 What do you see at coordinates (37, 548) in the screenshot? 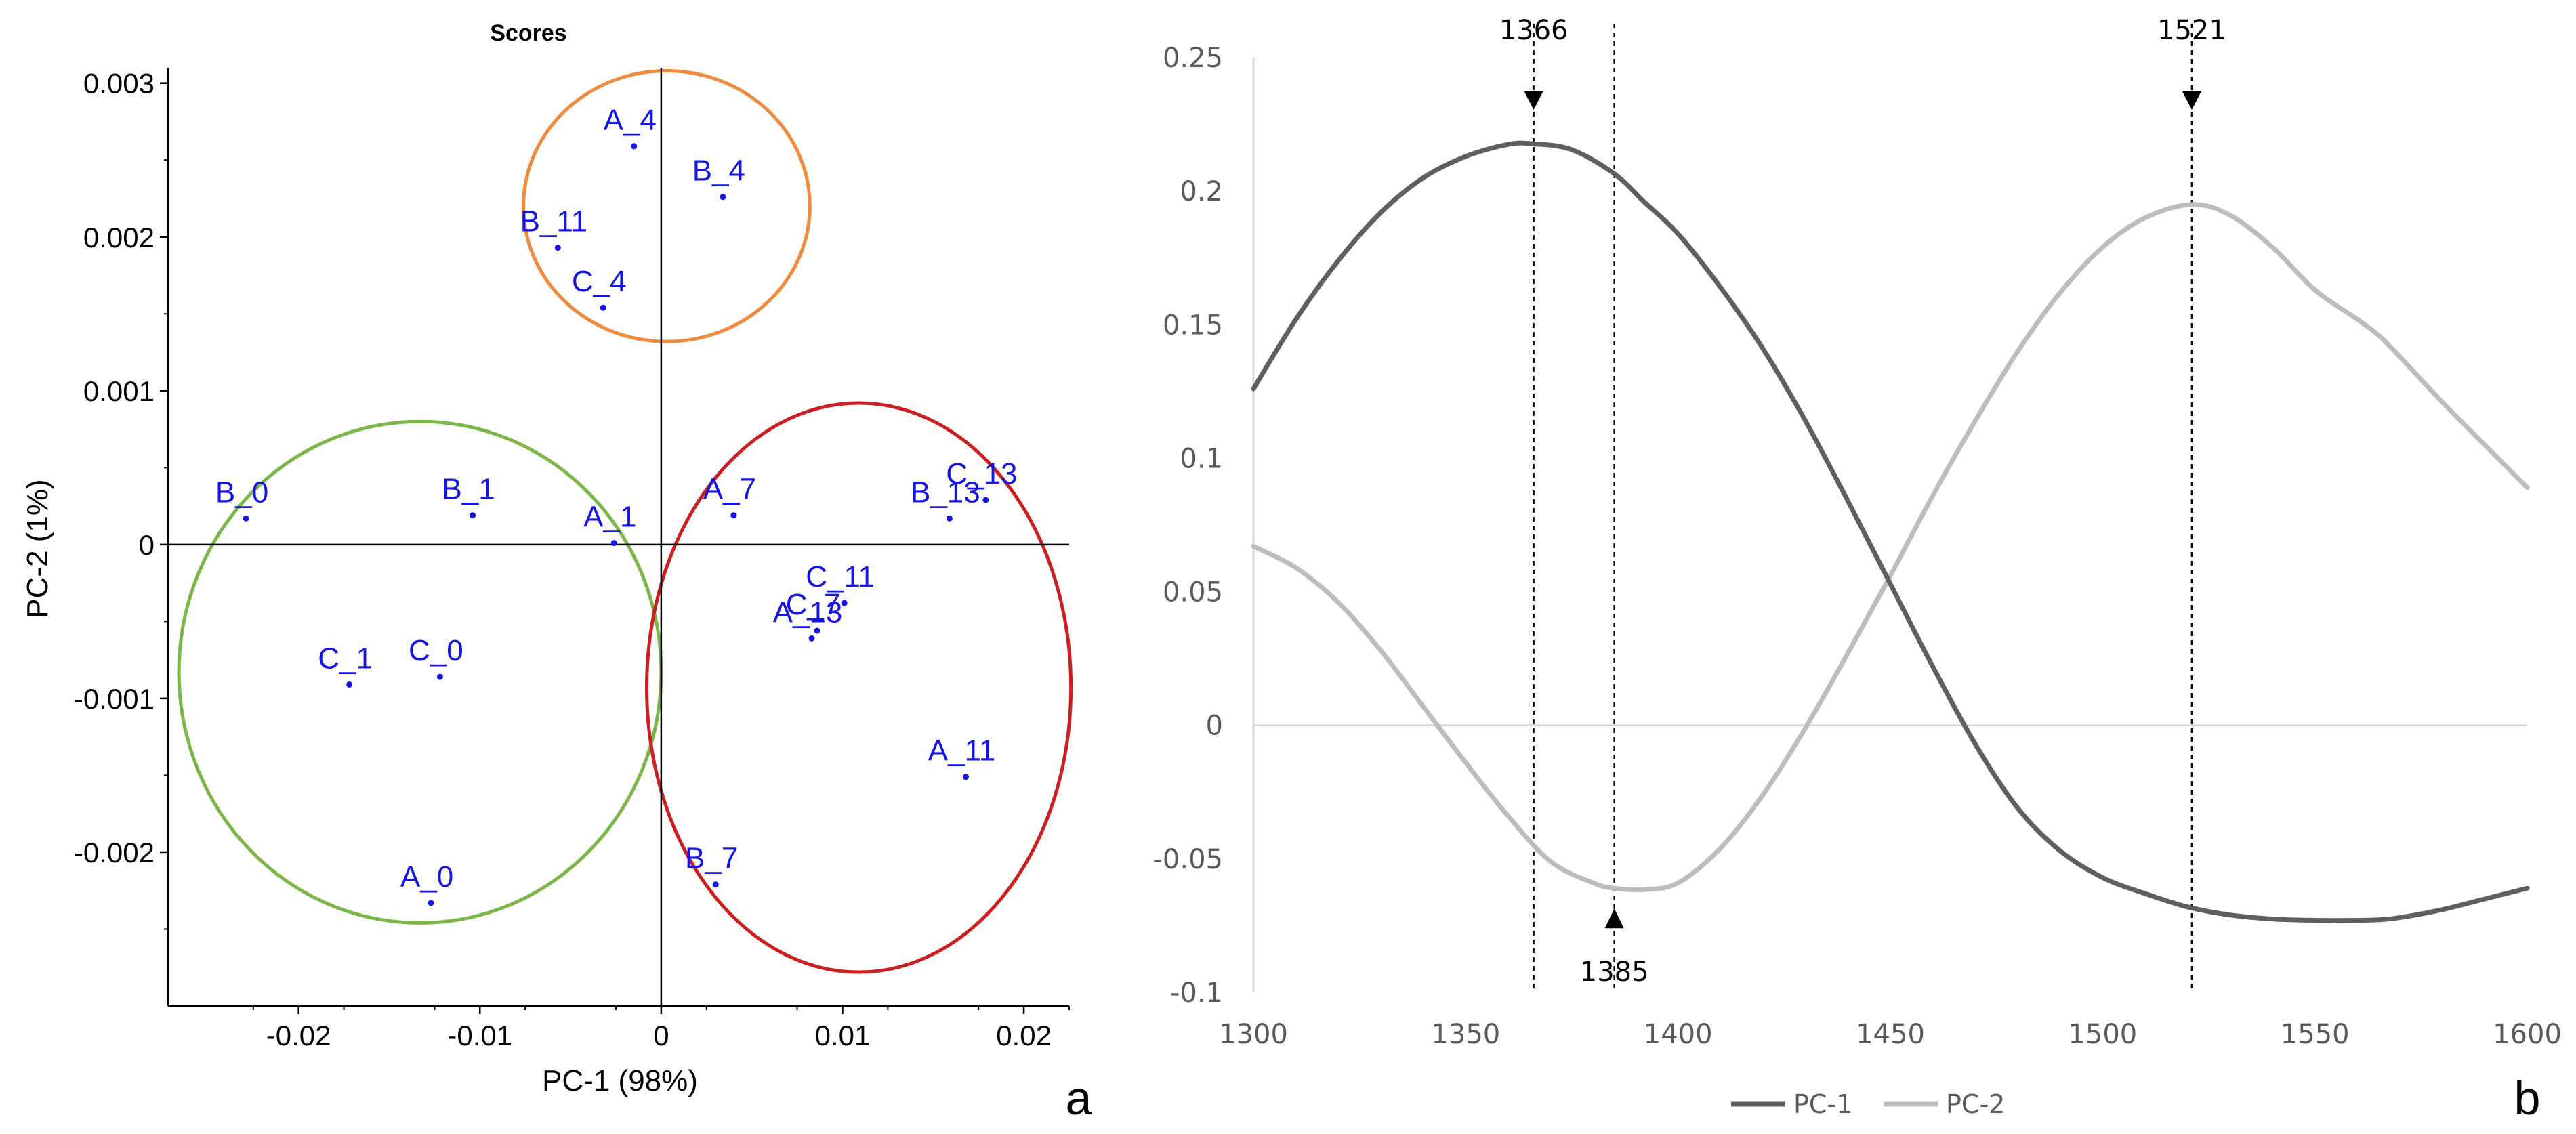
I see `y-axis-label: PC-2 (1%)` at bounding box center [37, 548].